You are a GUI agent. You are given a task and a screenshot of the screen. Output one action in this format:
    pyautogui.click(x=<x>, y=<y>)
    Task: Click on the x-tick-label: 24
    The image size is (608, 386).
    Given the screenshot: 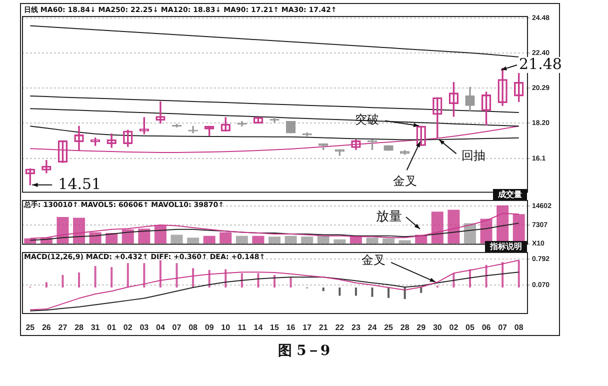 What is the action you would take?
    pyautogui.click(x=373, y=327)
    